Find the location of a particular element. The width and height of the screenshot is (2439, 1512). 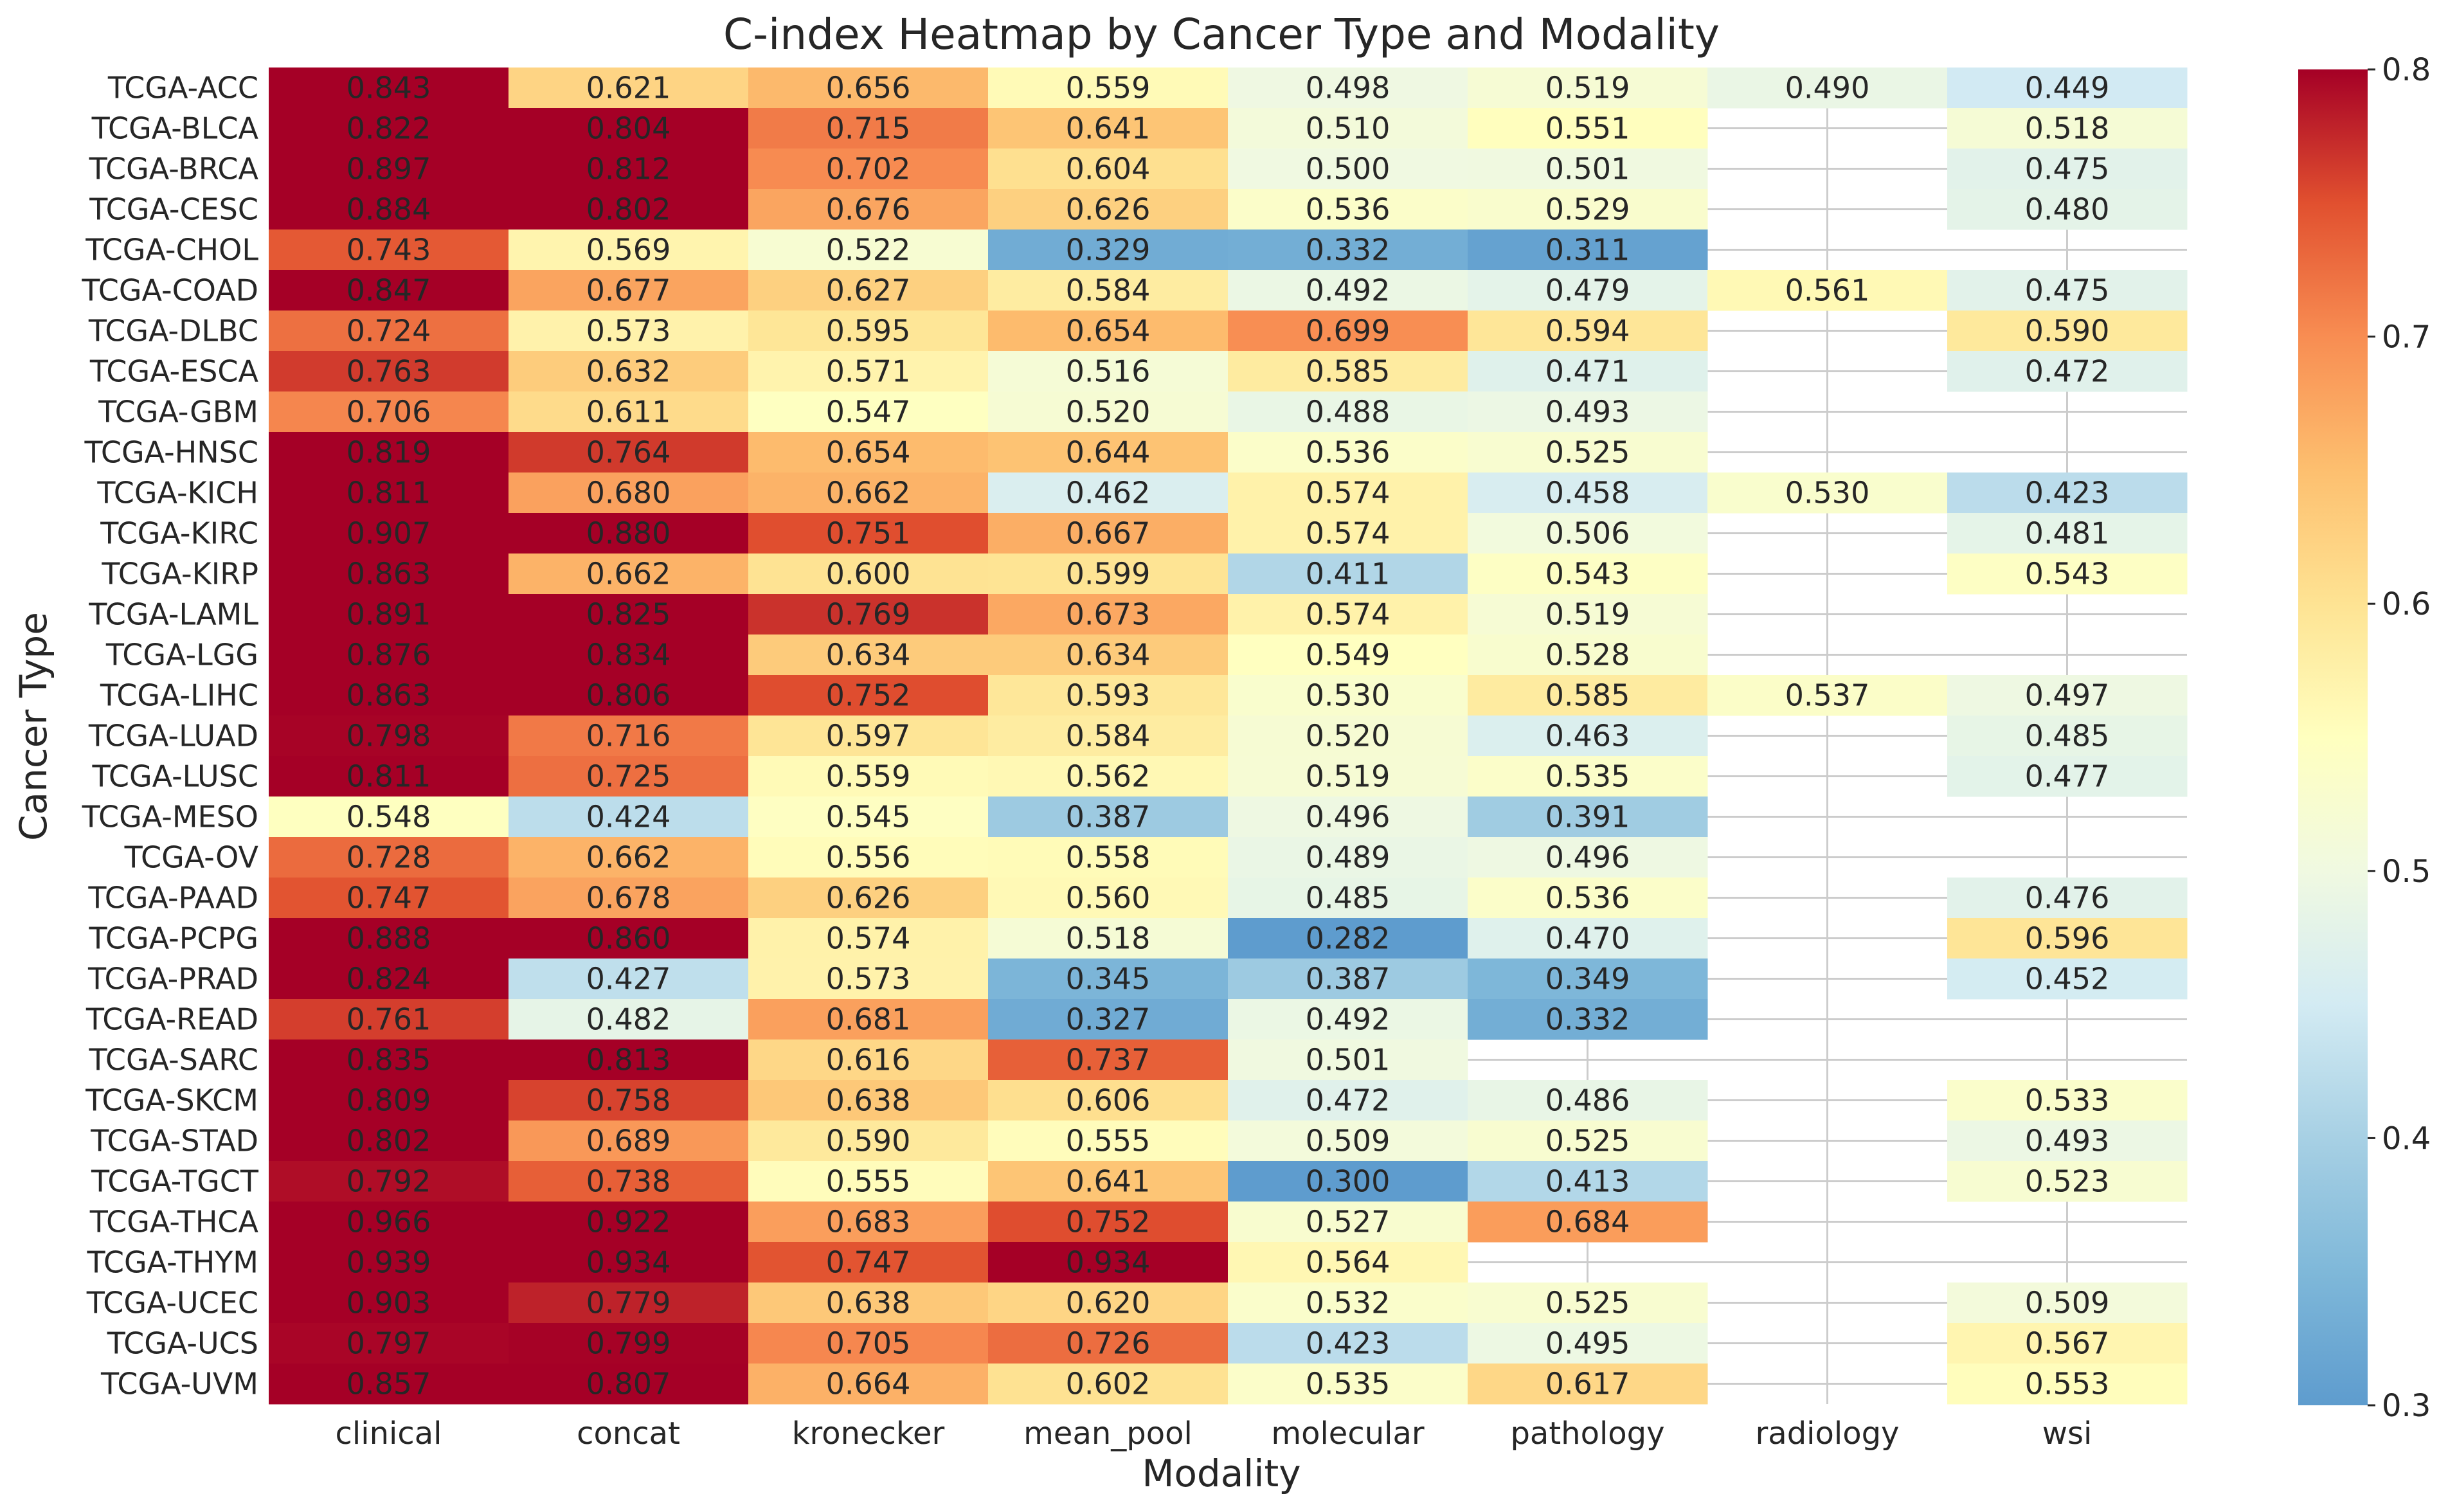

cell-value-label: 0.472 is located at coordinates (1348, 1100).